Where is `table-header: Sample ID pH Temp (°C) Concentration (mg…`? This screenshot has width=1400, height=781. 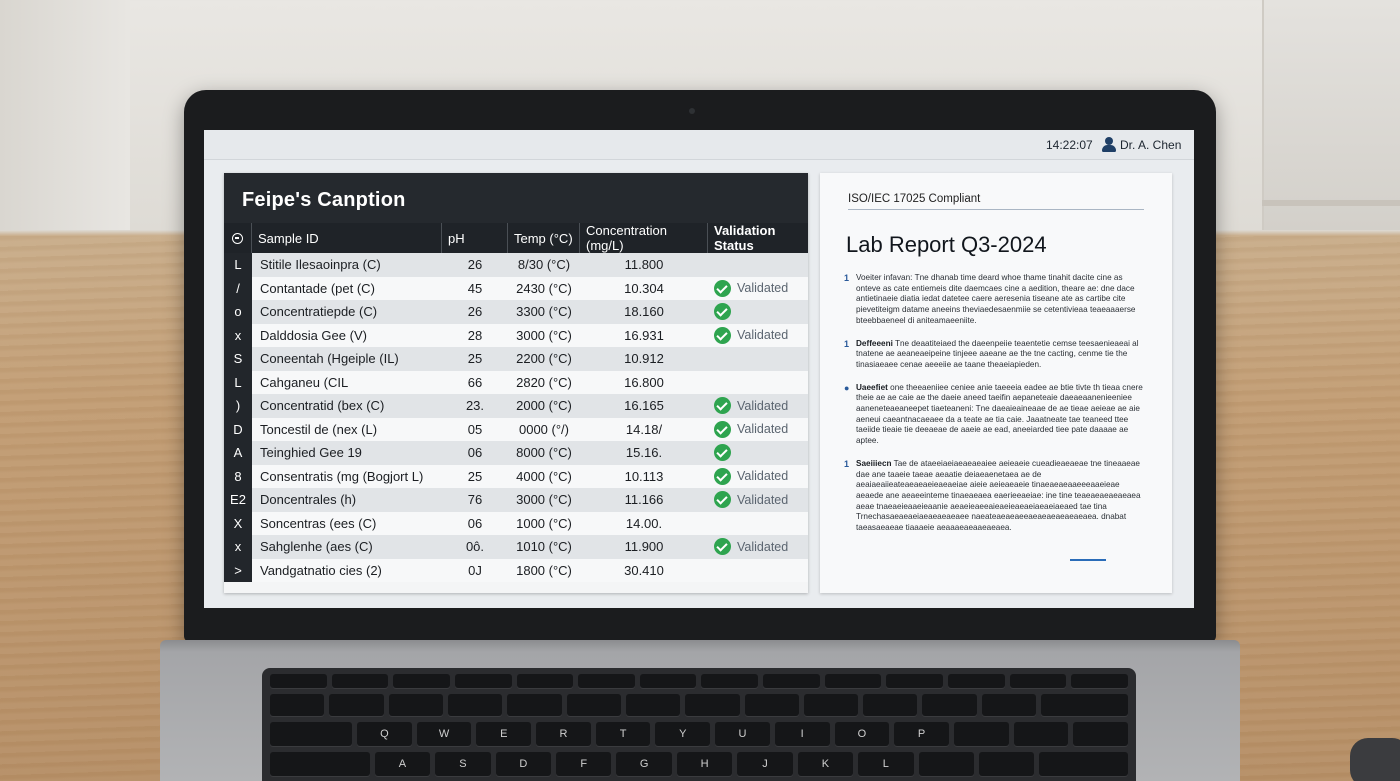
table-header: Sample ID pH Temp (°C) Concentration (mg… is located at coordinates (516, 238).